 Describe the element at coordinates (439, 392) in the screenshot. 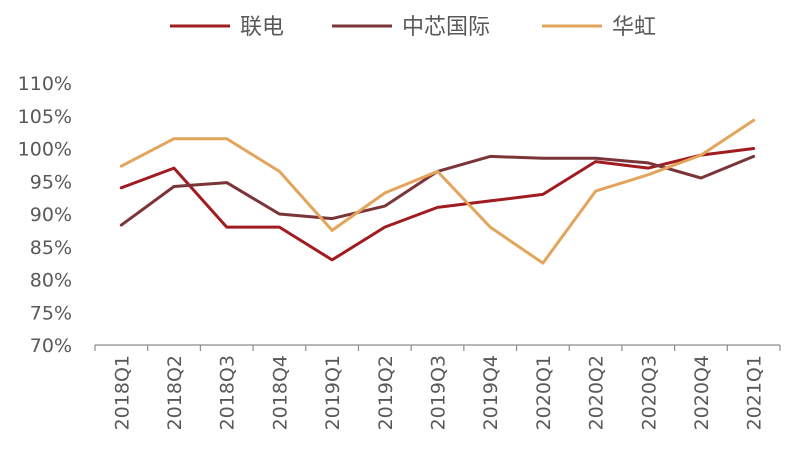

I see `x-tick-label: 2019Q3` at that location.